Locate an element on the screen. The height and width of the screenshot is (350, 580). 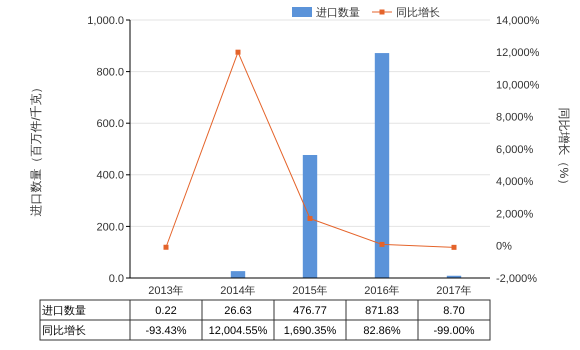
data-label: 871.83 is located at coordinates (382, 310).